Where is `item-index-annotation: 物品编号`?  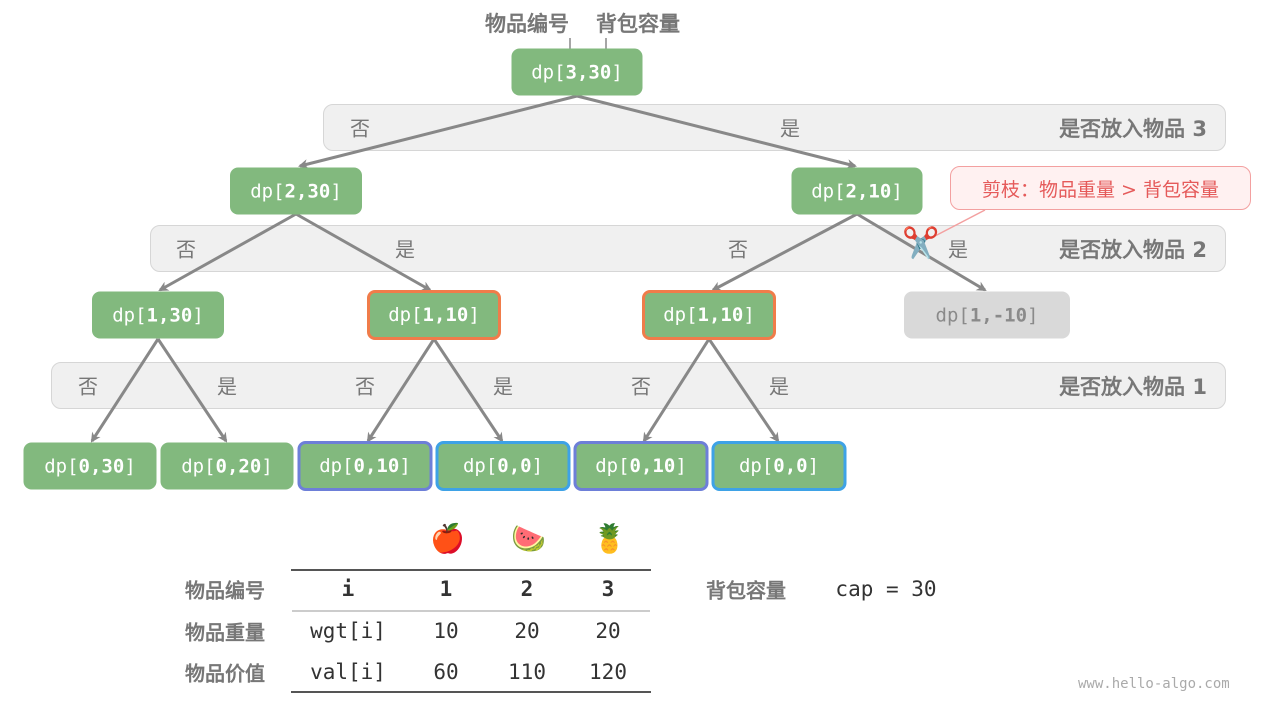
item-index-annotation: 物品编号 is located at coordinates (527, 24).